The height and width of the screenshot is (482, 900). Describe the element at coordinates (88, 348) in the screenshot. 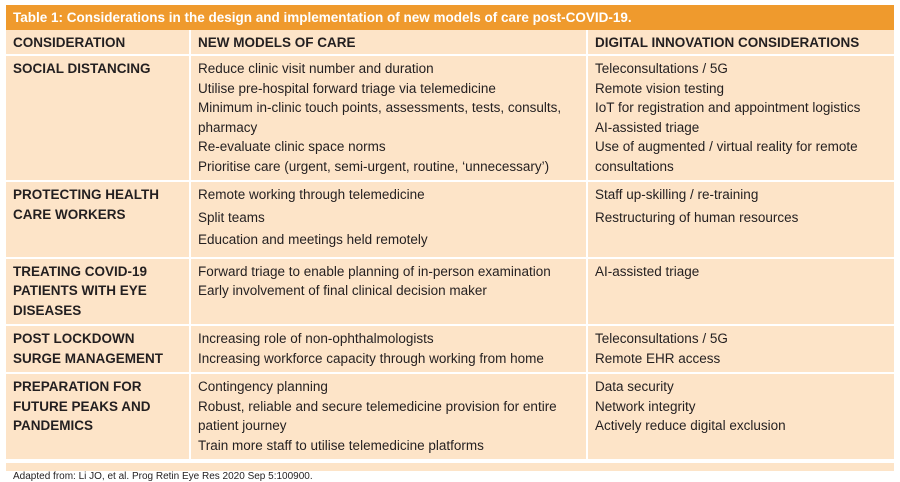

I see `consideration: POST LOCKDOWN SURGE MANAGEMENT` at that location.